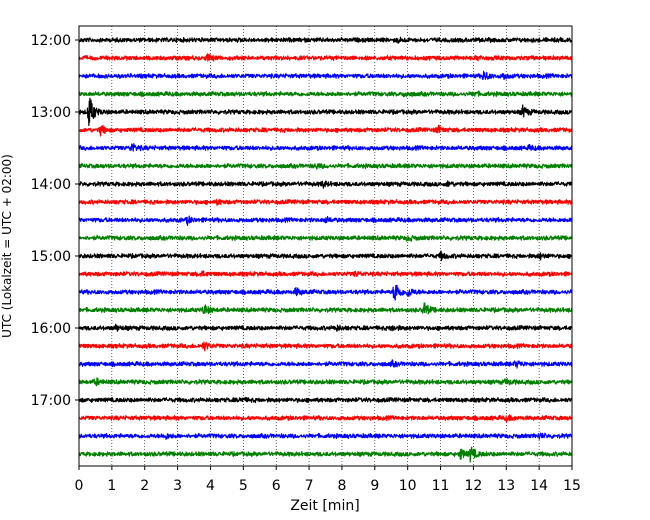 This screenshot has height=520, width=650. What do you see at coordinates (51, 401) in the screenshot?
I see `y-tick-label: 17:00` at bounding box center [51, 401].